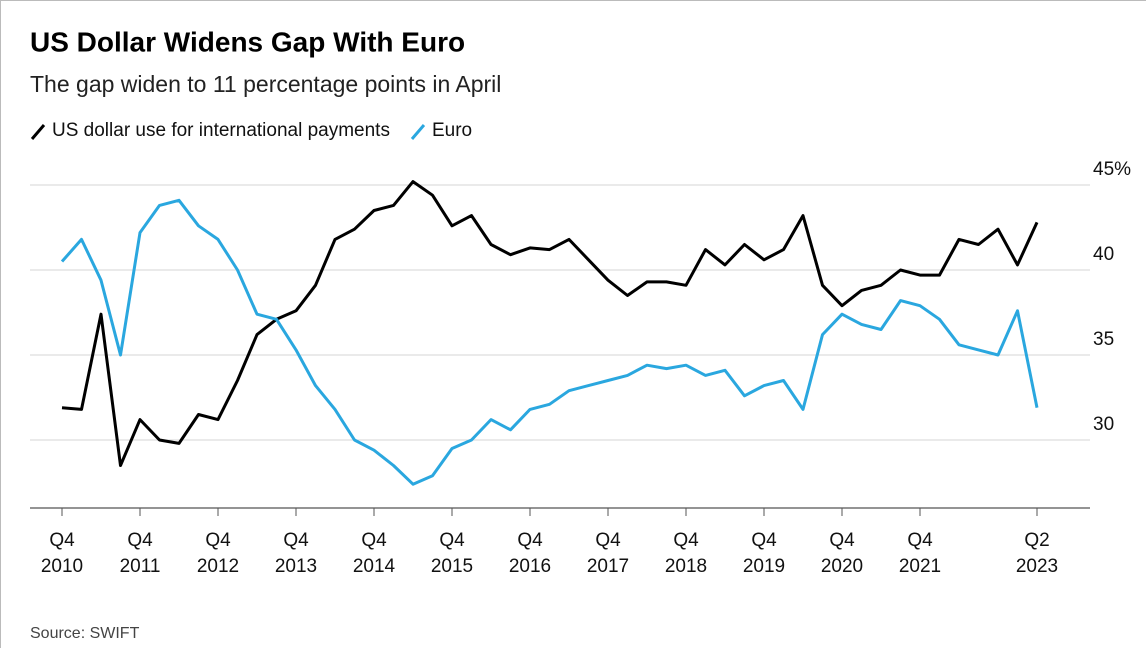 Image resolution: width=1146 pixels, height=648 pixels. I want to click on y-tick-label: 45%, so click(1112, 169).